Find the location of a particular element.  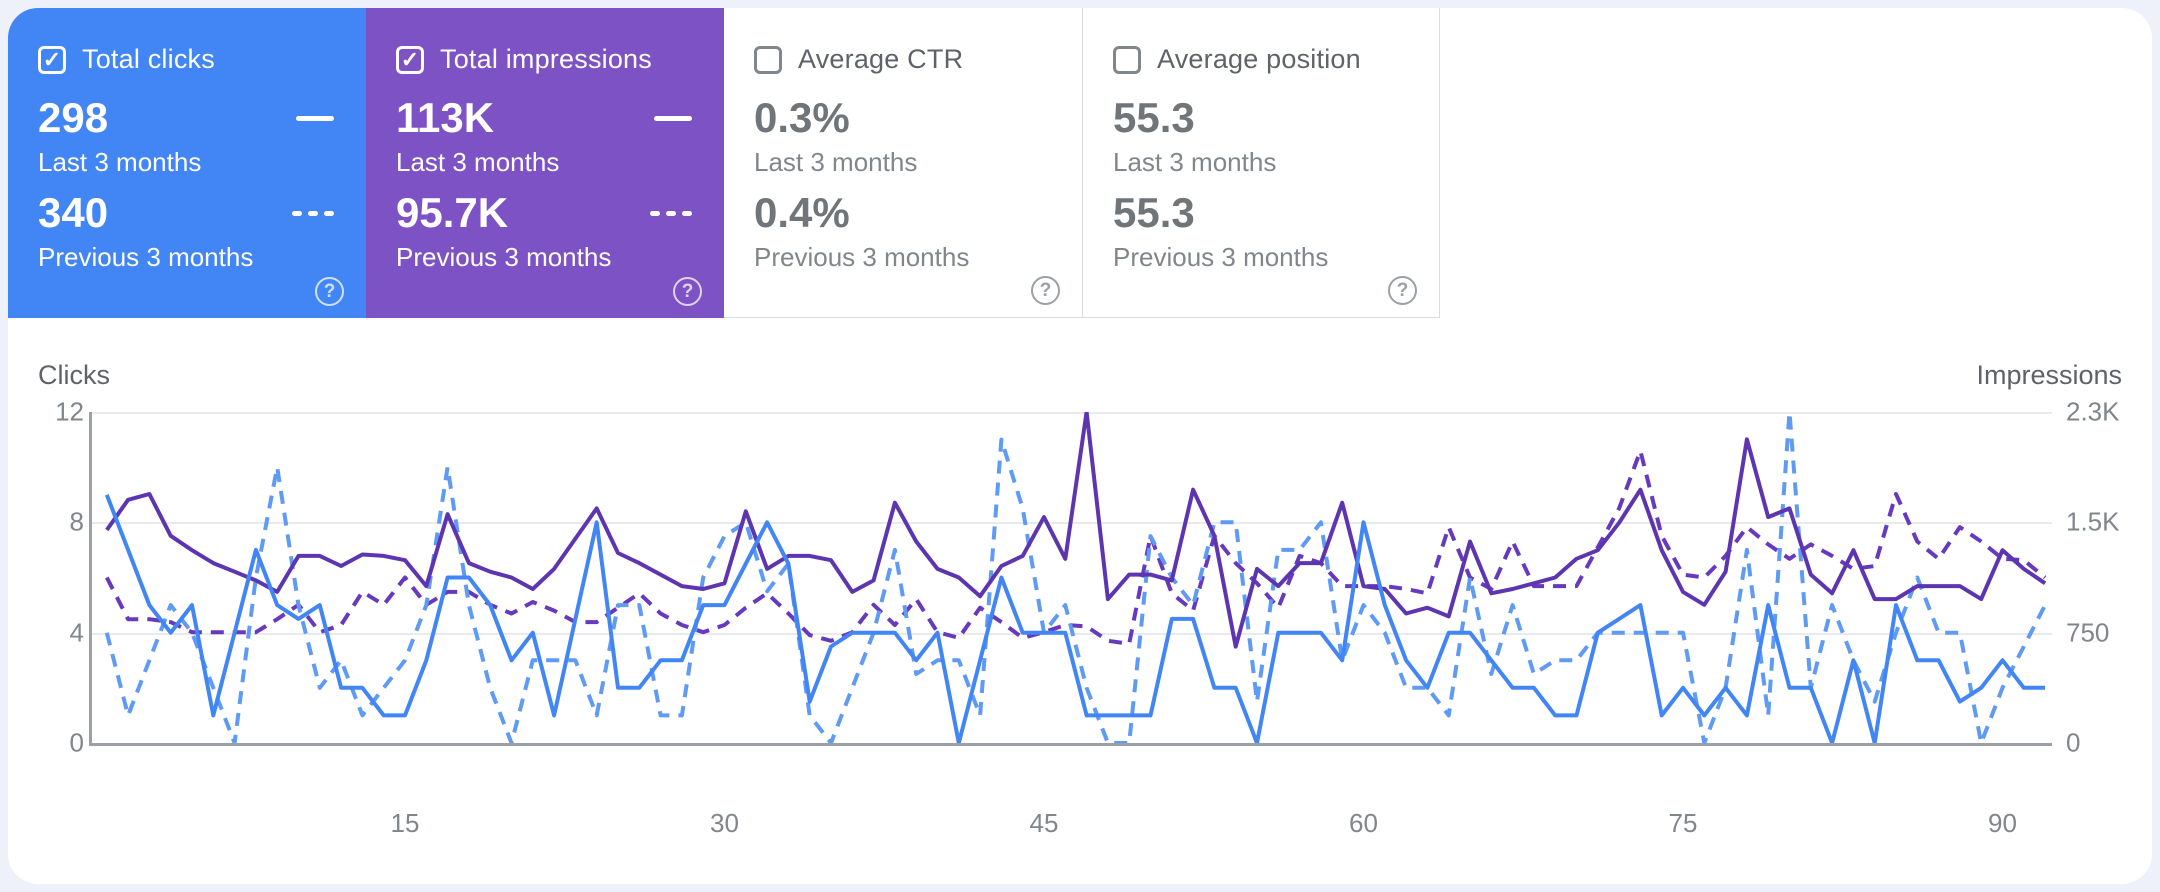

current-value-row: 0.3% is located at coordinates (906, 118).